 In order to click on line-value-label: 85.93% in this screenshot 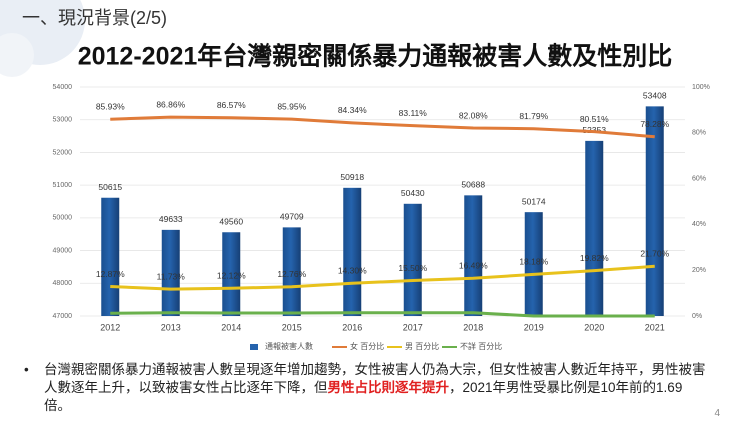, I will do `click(110, 106)`.